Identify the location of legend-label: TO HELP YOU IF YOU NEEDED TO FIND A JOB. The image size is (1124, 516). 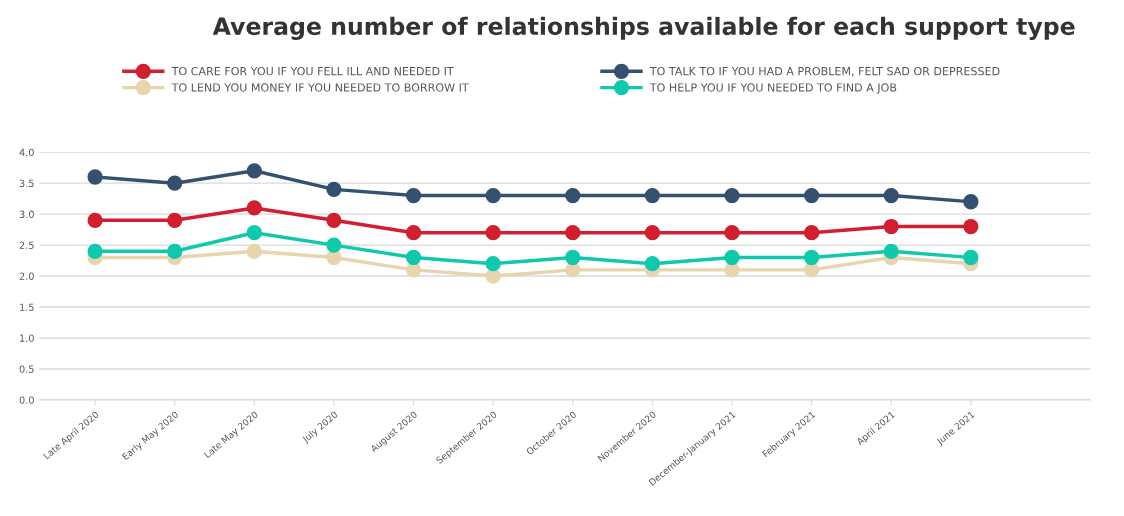
(773, 88).